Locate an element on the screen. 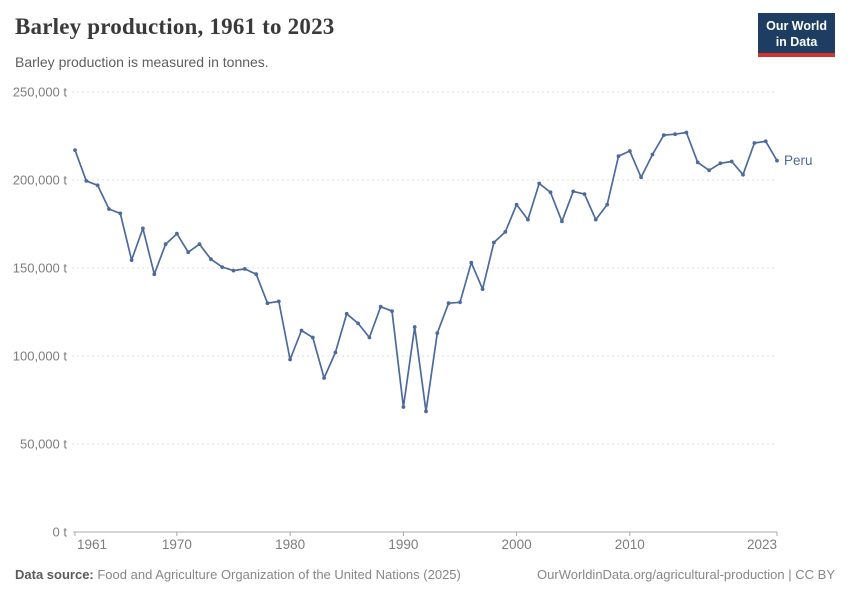 The image size is (850, 600). x-axis-tick-label: 1980 is located at coordinates (290, 544).